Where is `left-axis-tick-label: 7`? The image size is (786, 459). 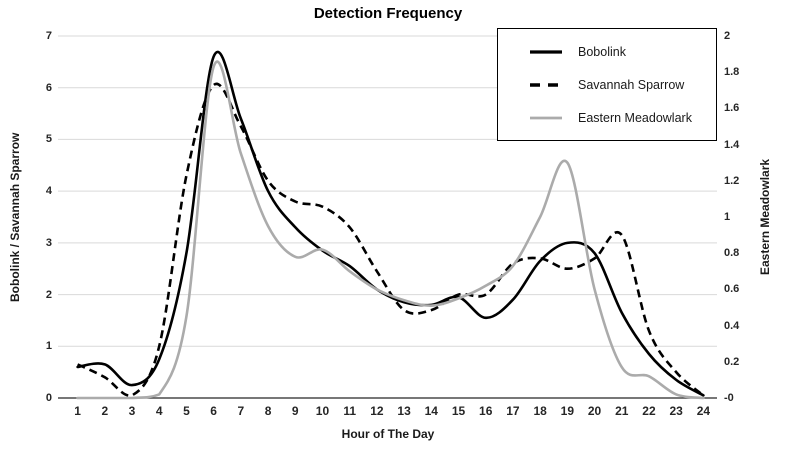 left-axis-tick-label: 7 is located at coordinates (48, 36).